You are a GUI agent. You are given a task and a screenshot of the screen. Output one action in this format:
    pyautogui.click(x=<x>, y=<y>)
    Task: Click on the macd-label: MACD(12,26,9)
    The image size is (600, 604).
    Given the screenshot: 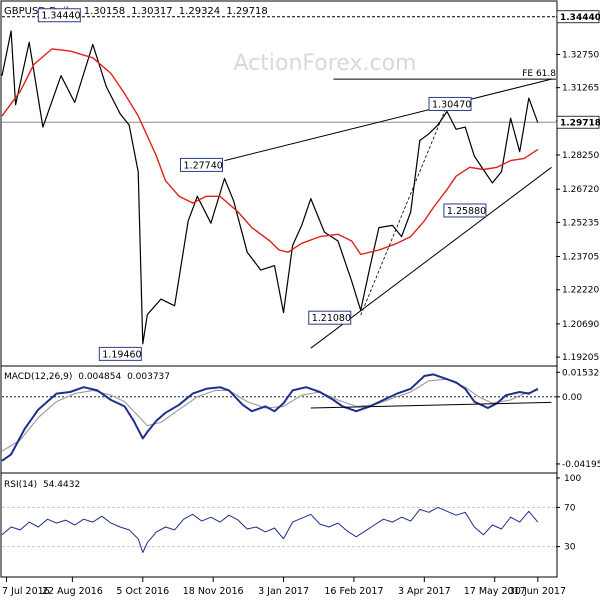 What is the action you would take?
    pyautogui.click(x=38, y=377)
    